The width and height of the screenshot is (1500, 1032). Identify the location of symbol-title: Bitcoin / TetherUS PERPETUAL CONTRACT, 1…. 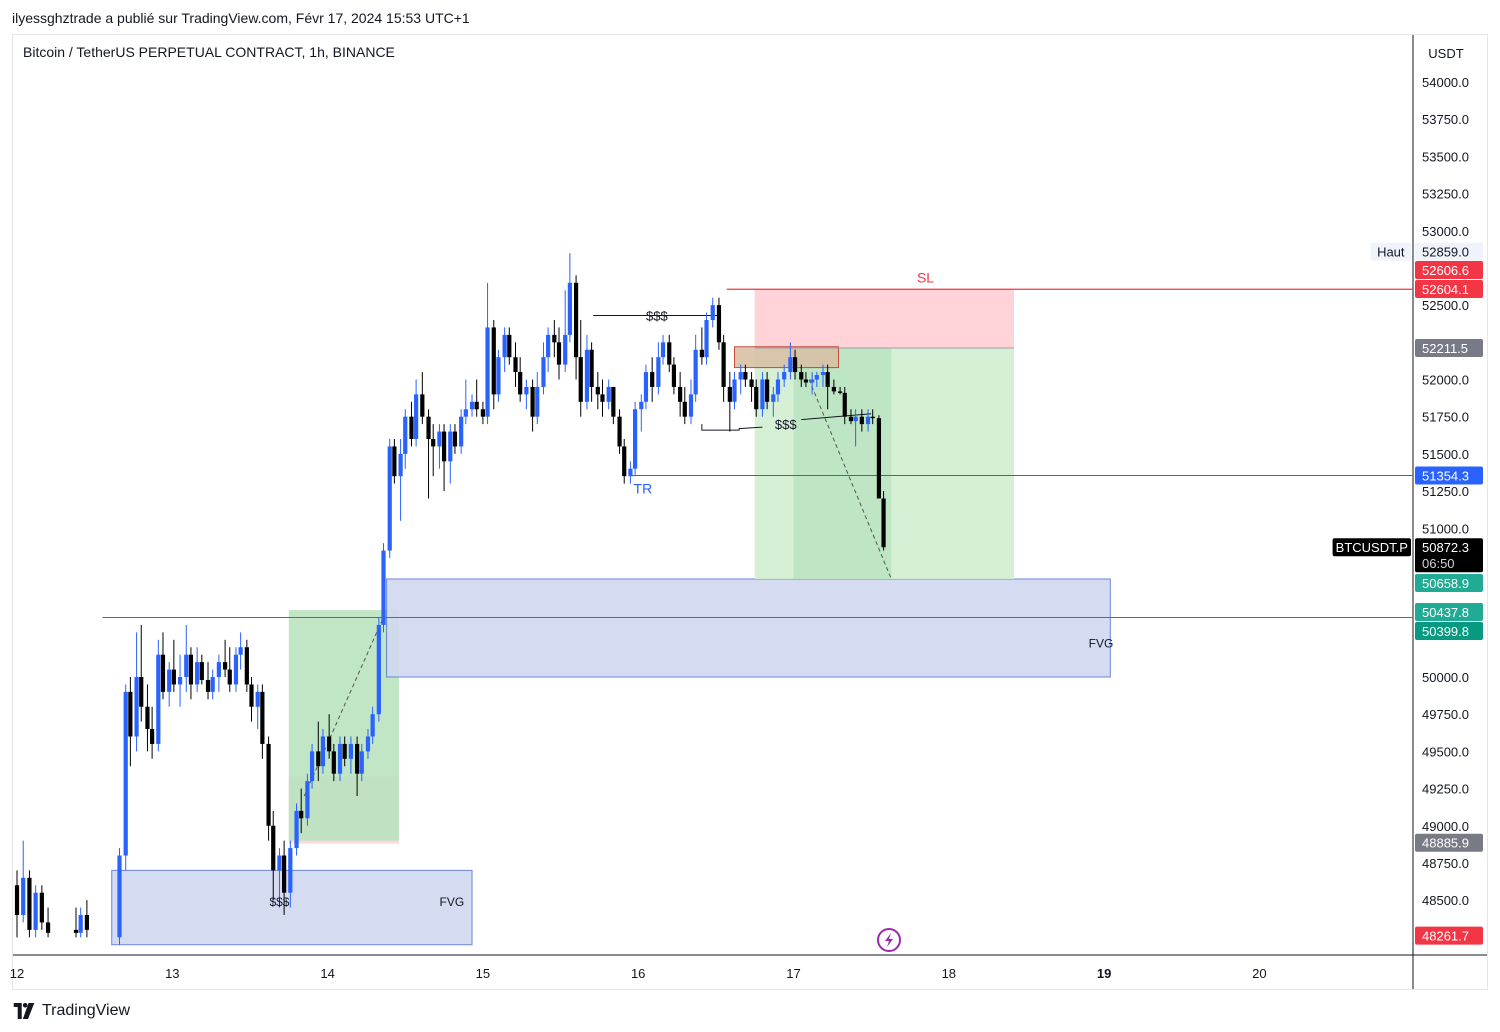
(209, 52).